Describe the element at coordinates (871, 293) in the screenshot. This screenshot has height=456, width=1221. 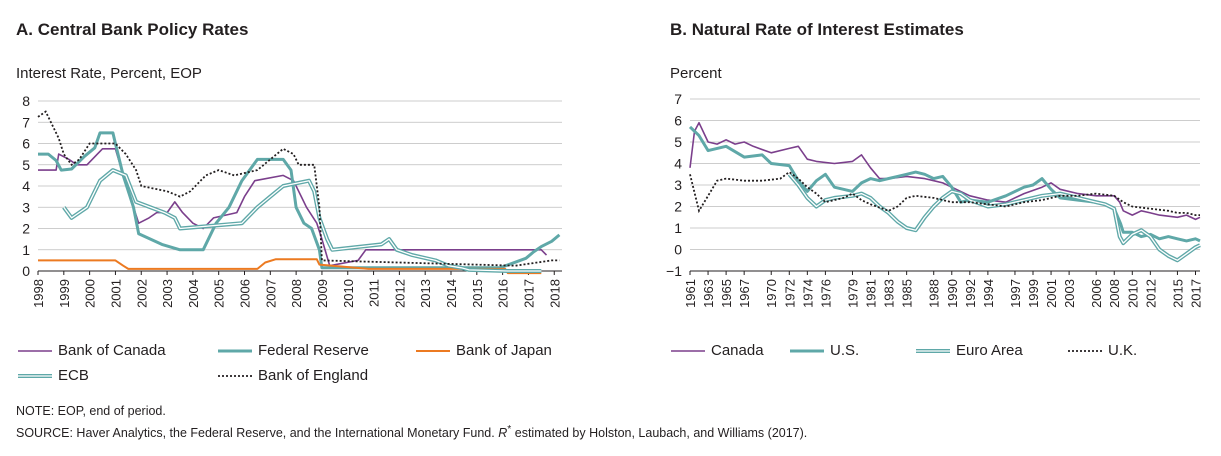
I see `panel-b-x-tick-label: 1981` at that location.